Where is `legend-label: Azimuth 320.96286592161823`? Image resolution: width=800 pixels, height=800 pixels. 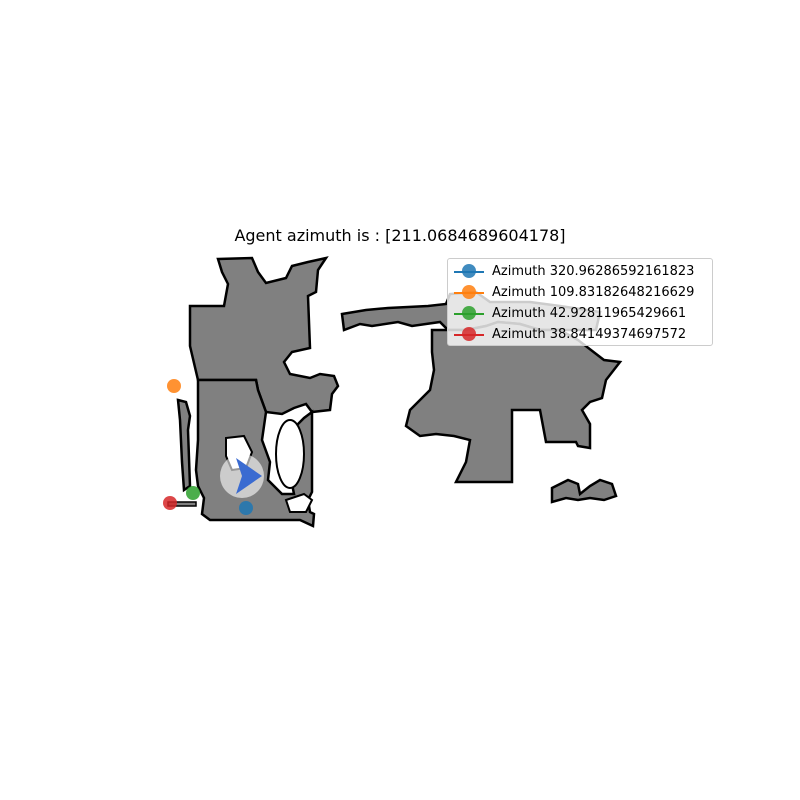
legend-label: Azimuth 320.96286592161823 is located at coordinates (593, 271).